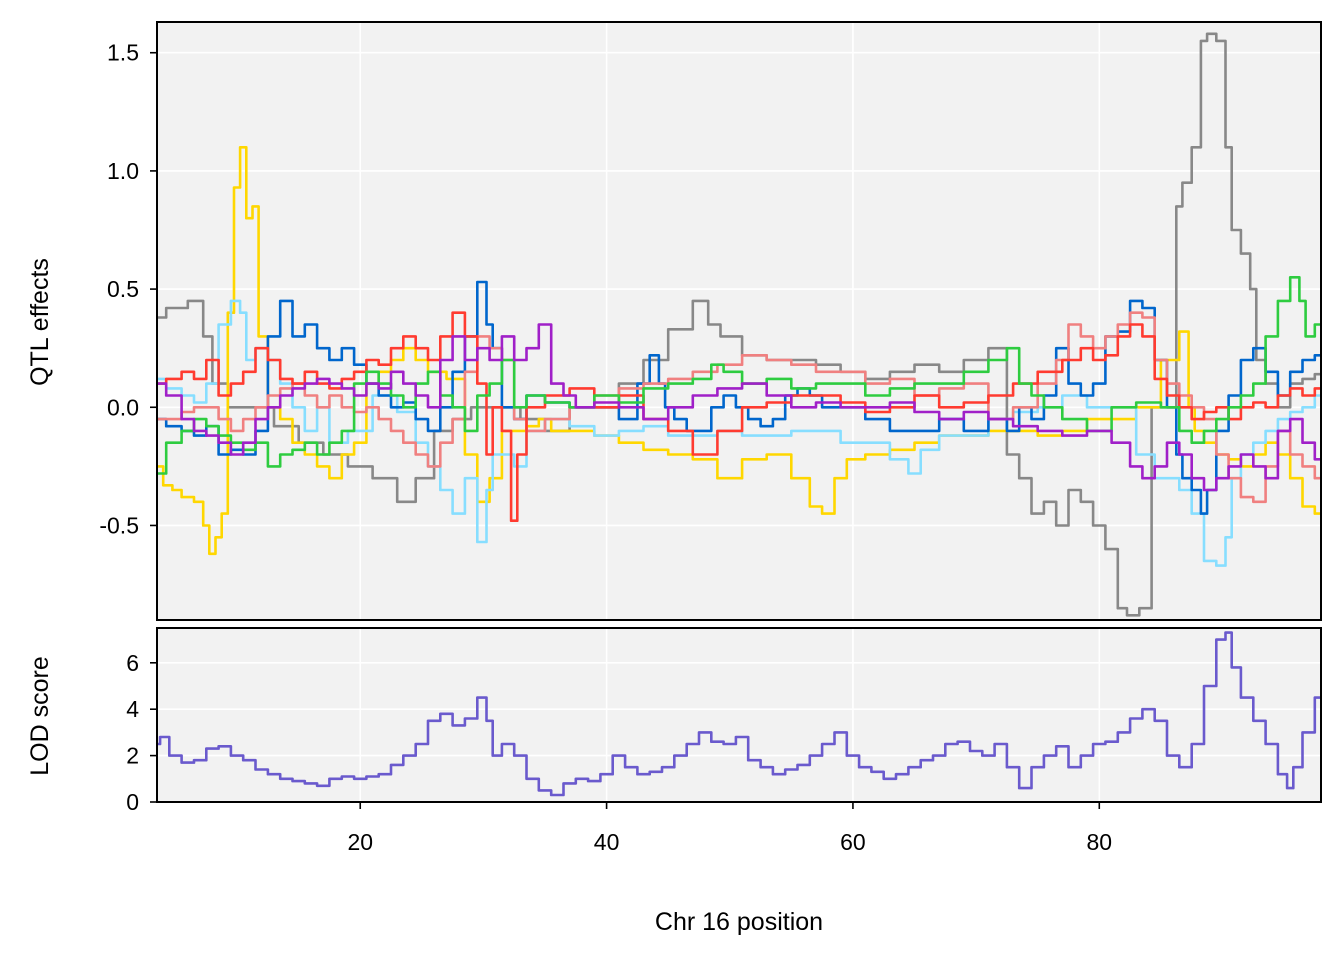  What do you see at coordinates (853, 842) in the screenshot?
I see `x-tick-label-2: 60` at bounding box center [853, 842].